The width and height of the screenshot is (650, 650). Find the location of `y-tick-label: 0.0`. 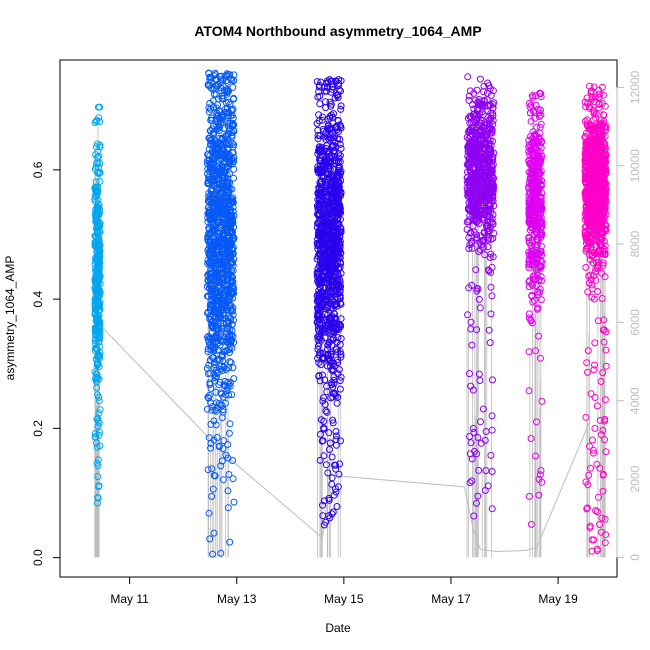

y-tick-label: 0.0 is located at coordinates (38, 557).